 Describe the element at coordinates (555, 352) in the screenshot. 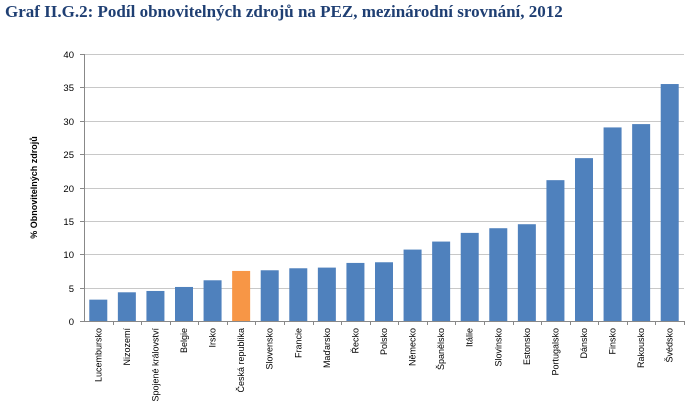

I see `x-tick-label: Portugalsko` at that location.